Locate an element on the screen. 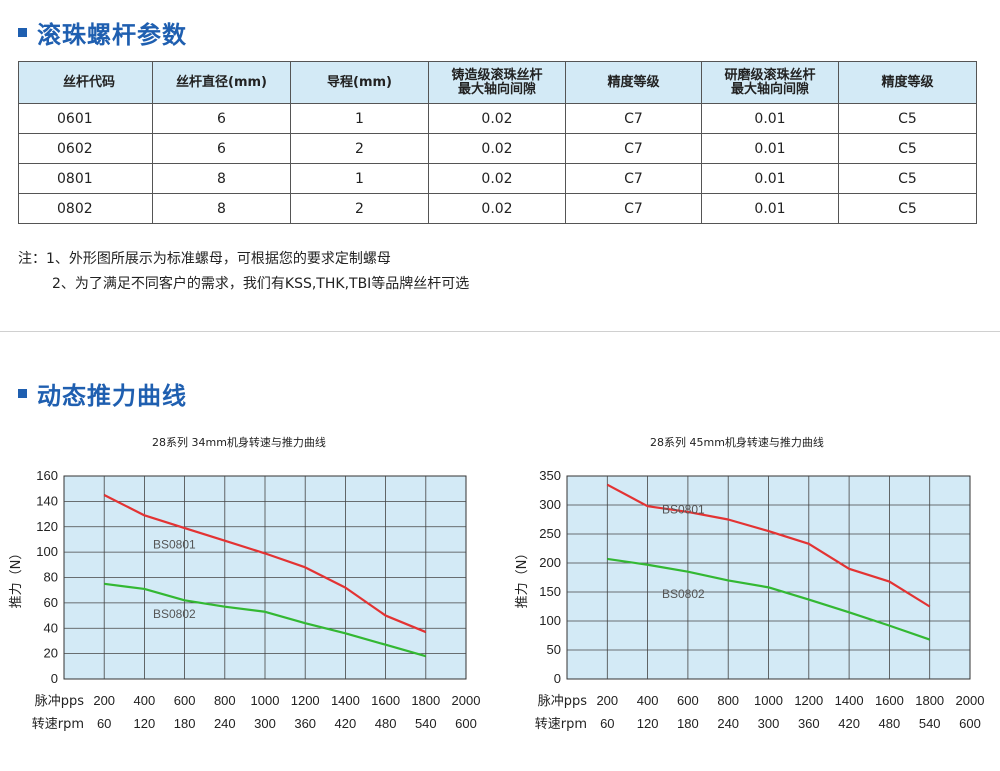 The width and height of the screenshot is (1000, 771). series-line-BS0801 is located at coordinates (265, 564).